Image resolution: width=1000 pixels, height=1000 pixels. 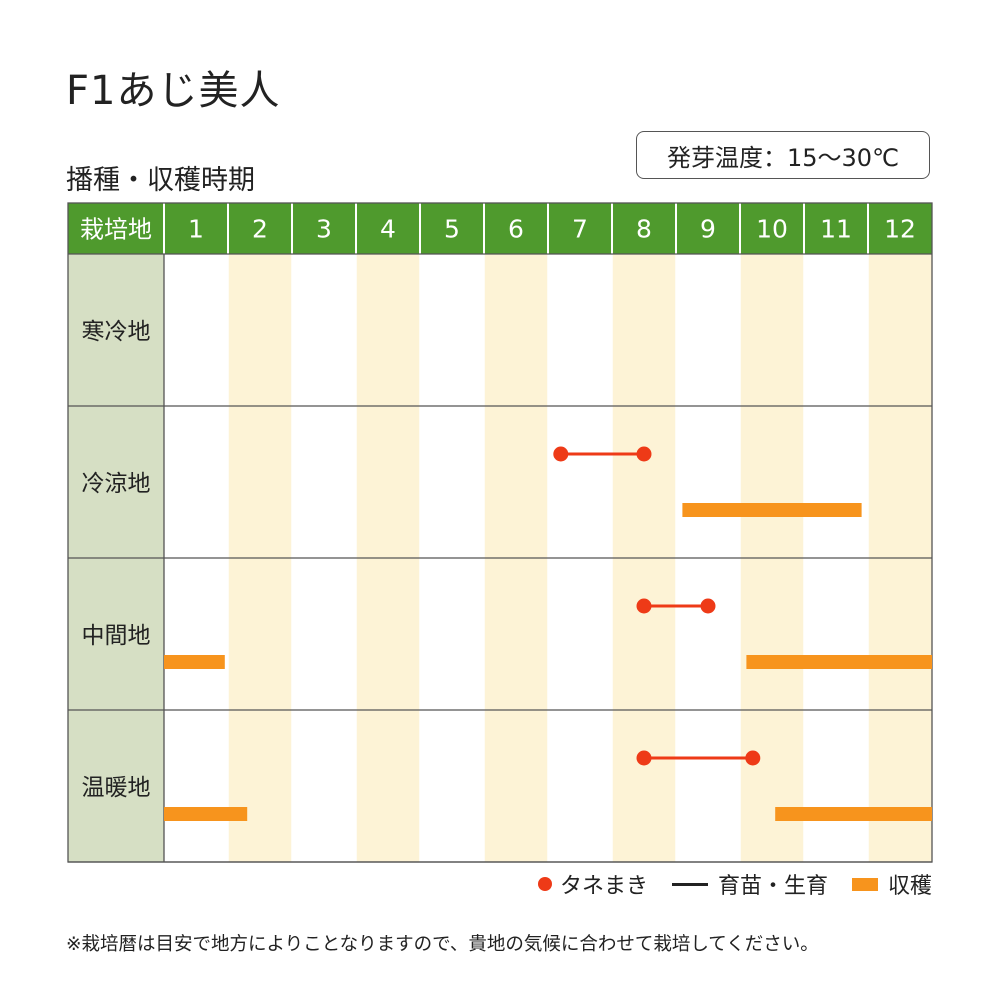 I want to click on month-label: 4, so click(x=388, y=229).